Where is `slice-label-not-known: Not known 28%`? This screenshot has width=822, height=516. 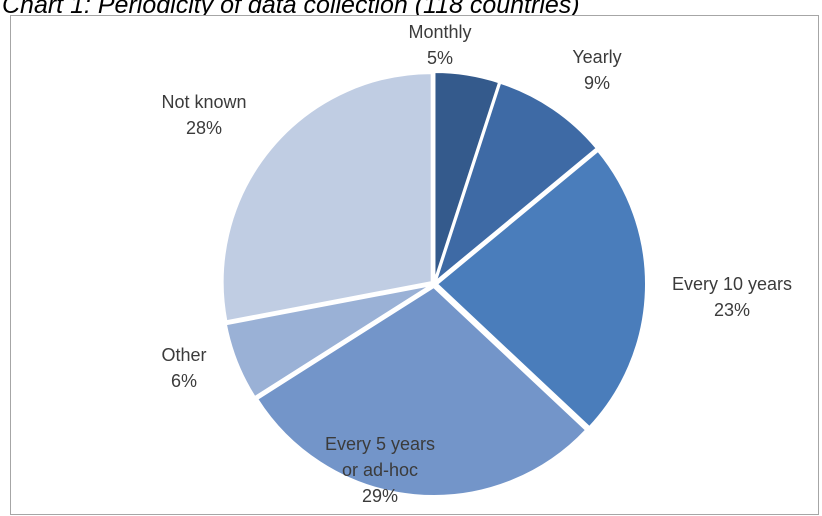 slice-label-not-known: Not known 28% is located at coordinates (203, 115).